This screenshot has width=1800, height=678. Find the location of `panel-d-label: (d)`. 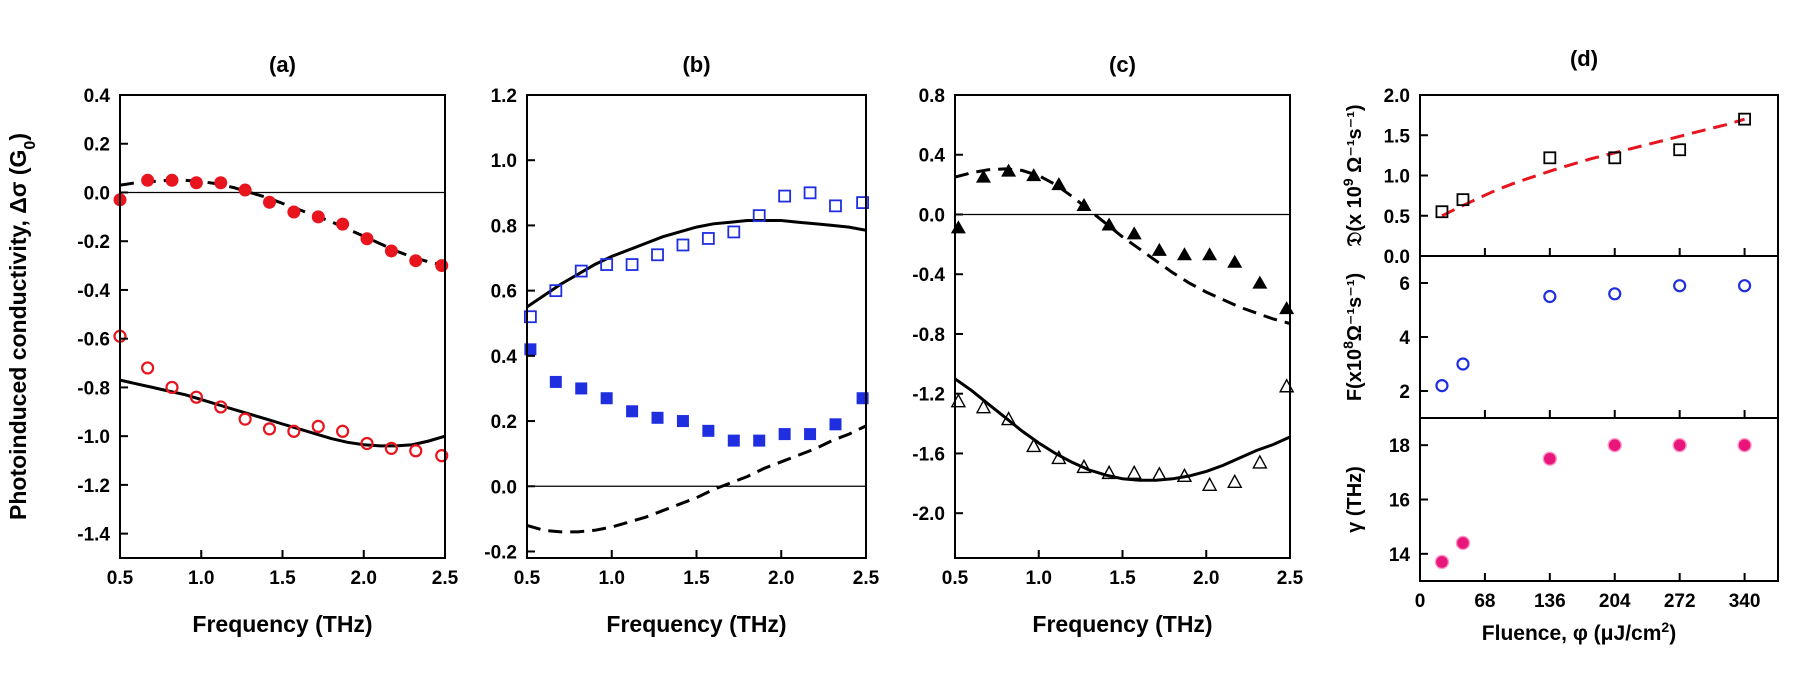

panel-d-label: (d) is located at coordinates (1584, 58).